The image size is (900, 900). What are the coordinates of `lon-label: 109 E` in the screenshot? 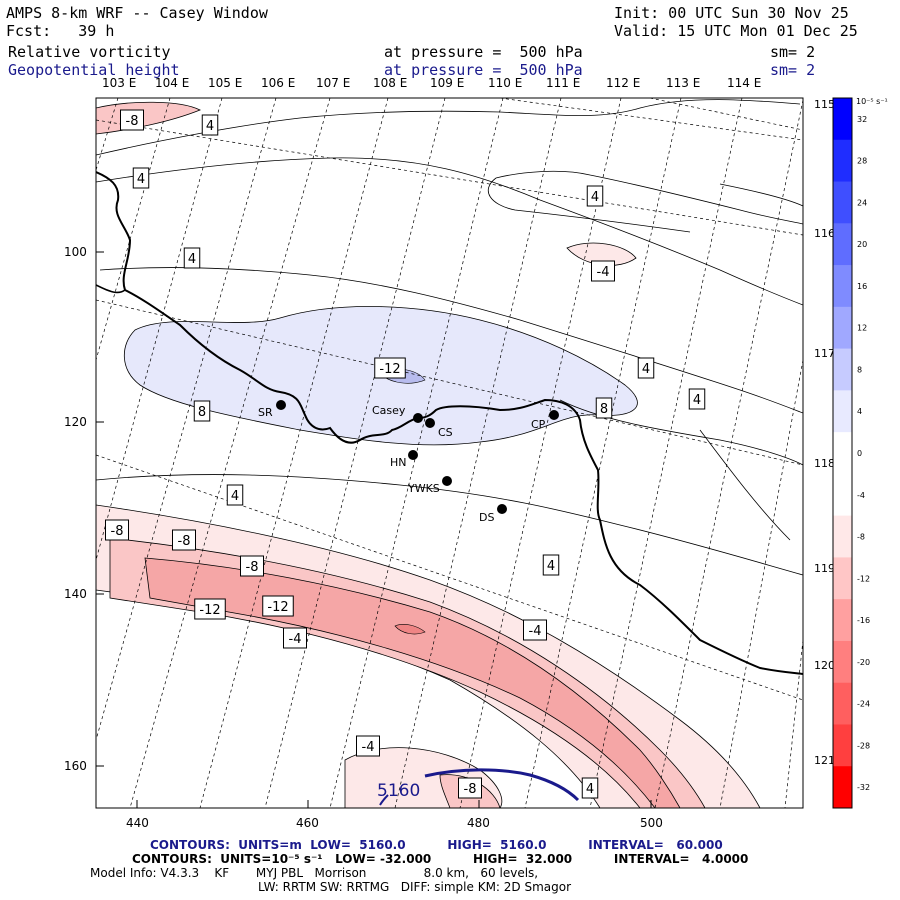 It's located at (447, 83).